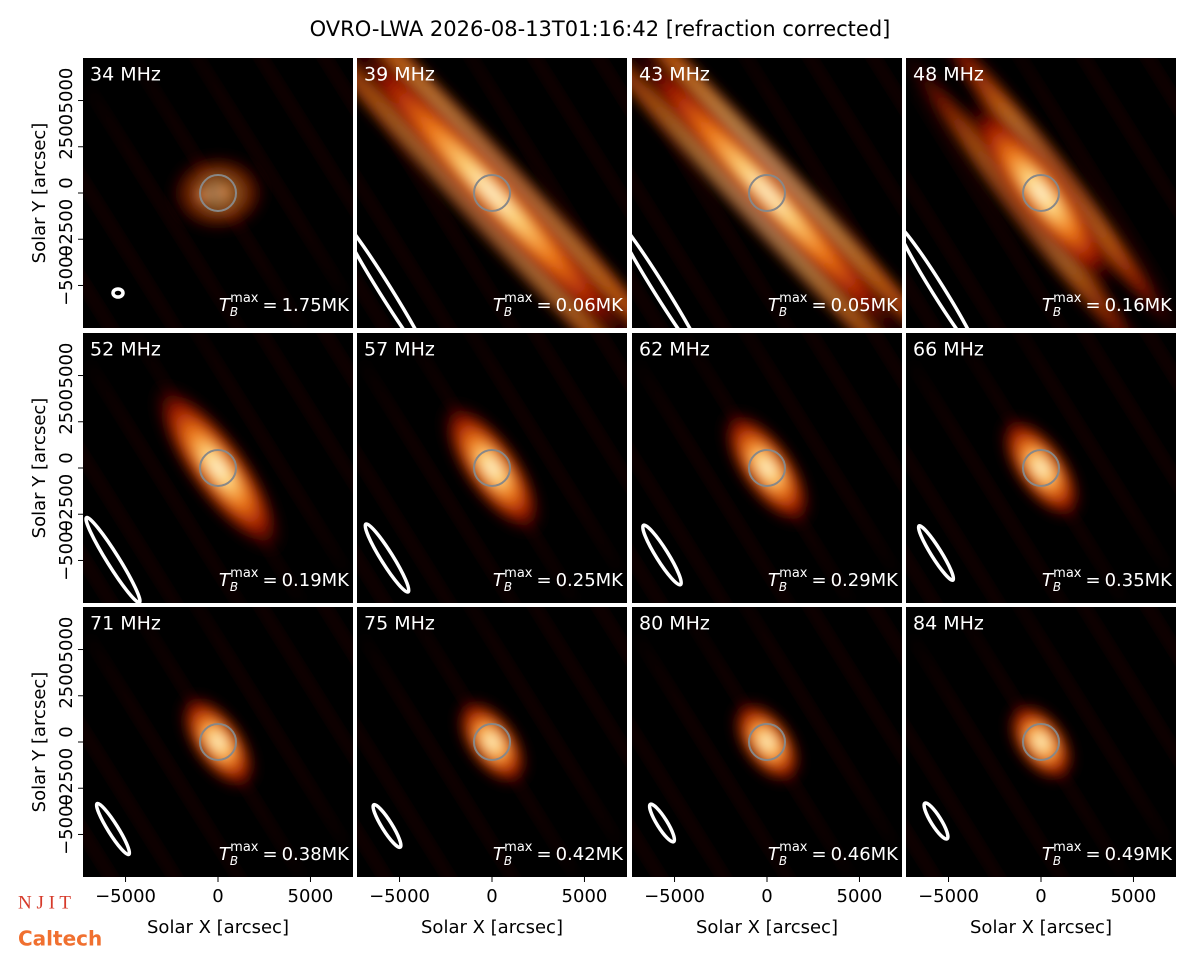  What do you see at coordinates (316, 305) in the screenshot?
I see `tb-value: 1.75MK` at bounding box center [316, 305].